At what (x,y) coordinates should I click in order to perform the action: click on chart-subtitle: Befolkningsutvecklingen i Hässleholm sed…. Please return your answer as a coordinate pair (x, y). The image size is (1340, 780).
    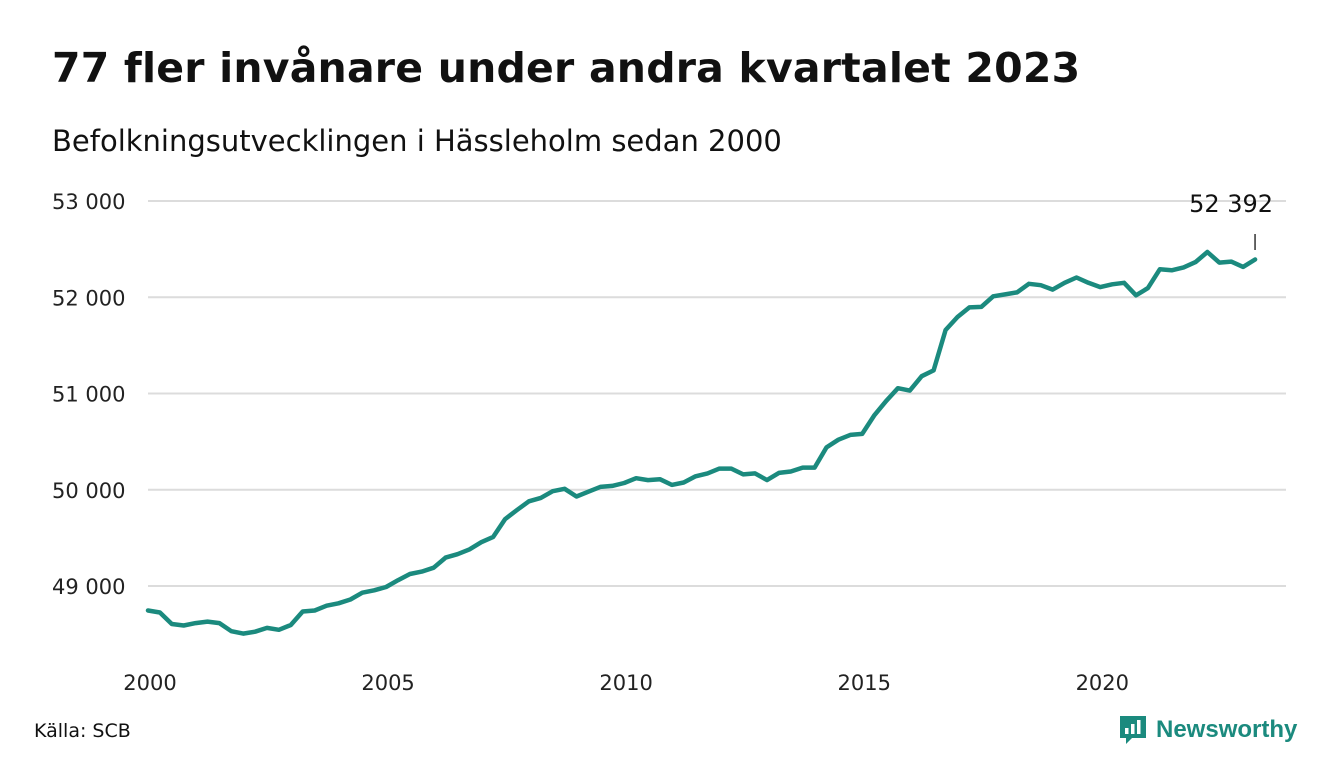
    Looking at the image, I should click on (417, 141).